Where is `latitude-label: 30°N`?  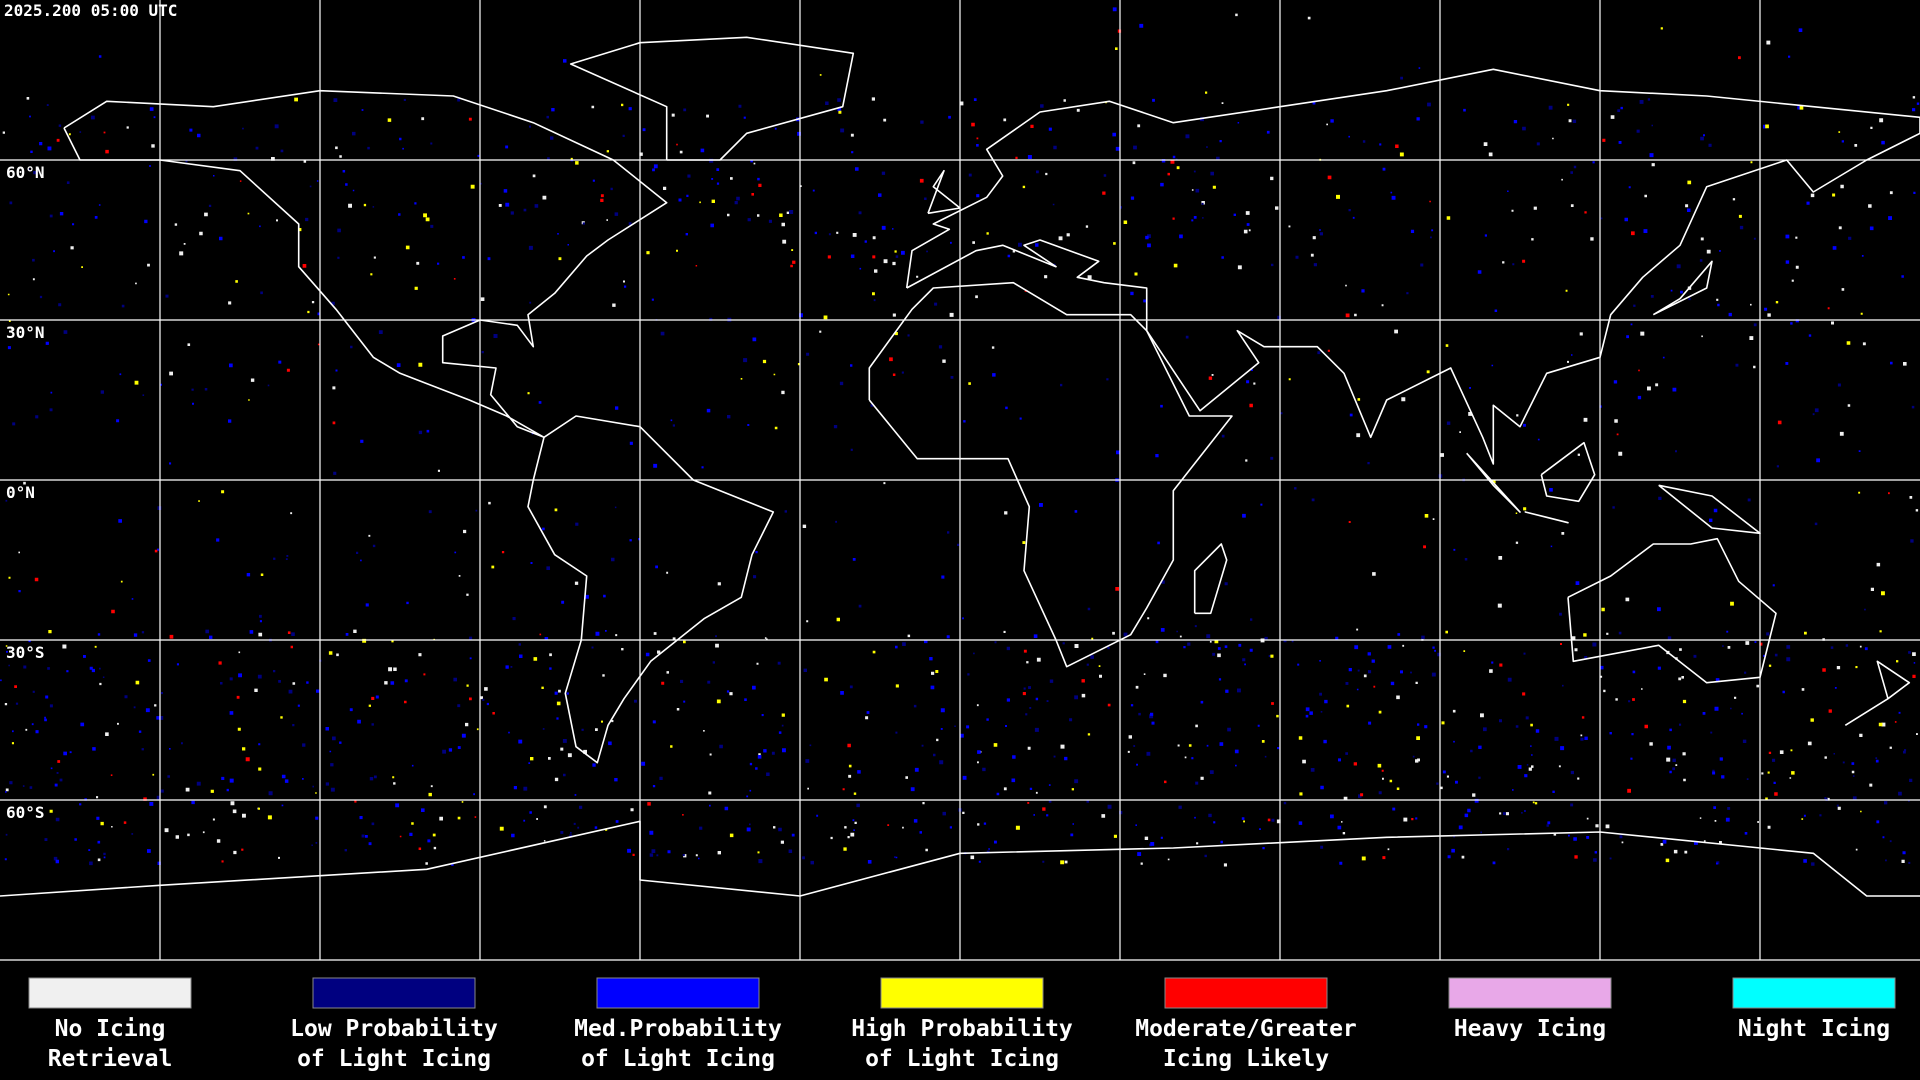
latitude-label: 30°N is located at coordinates (25, 332).